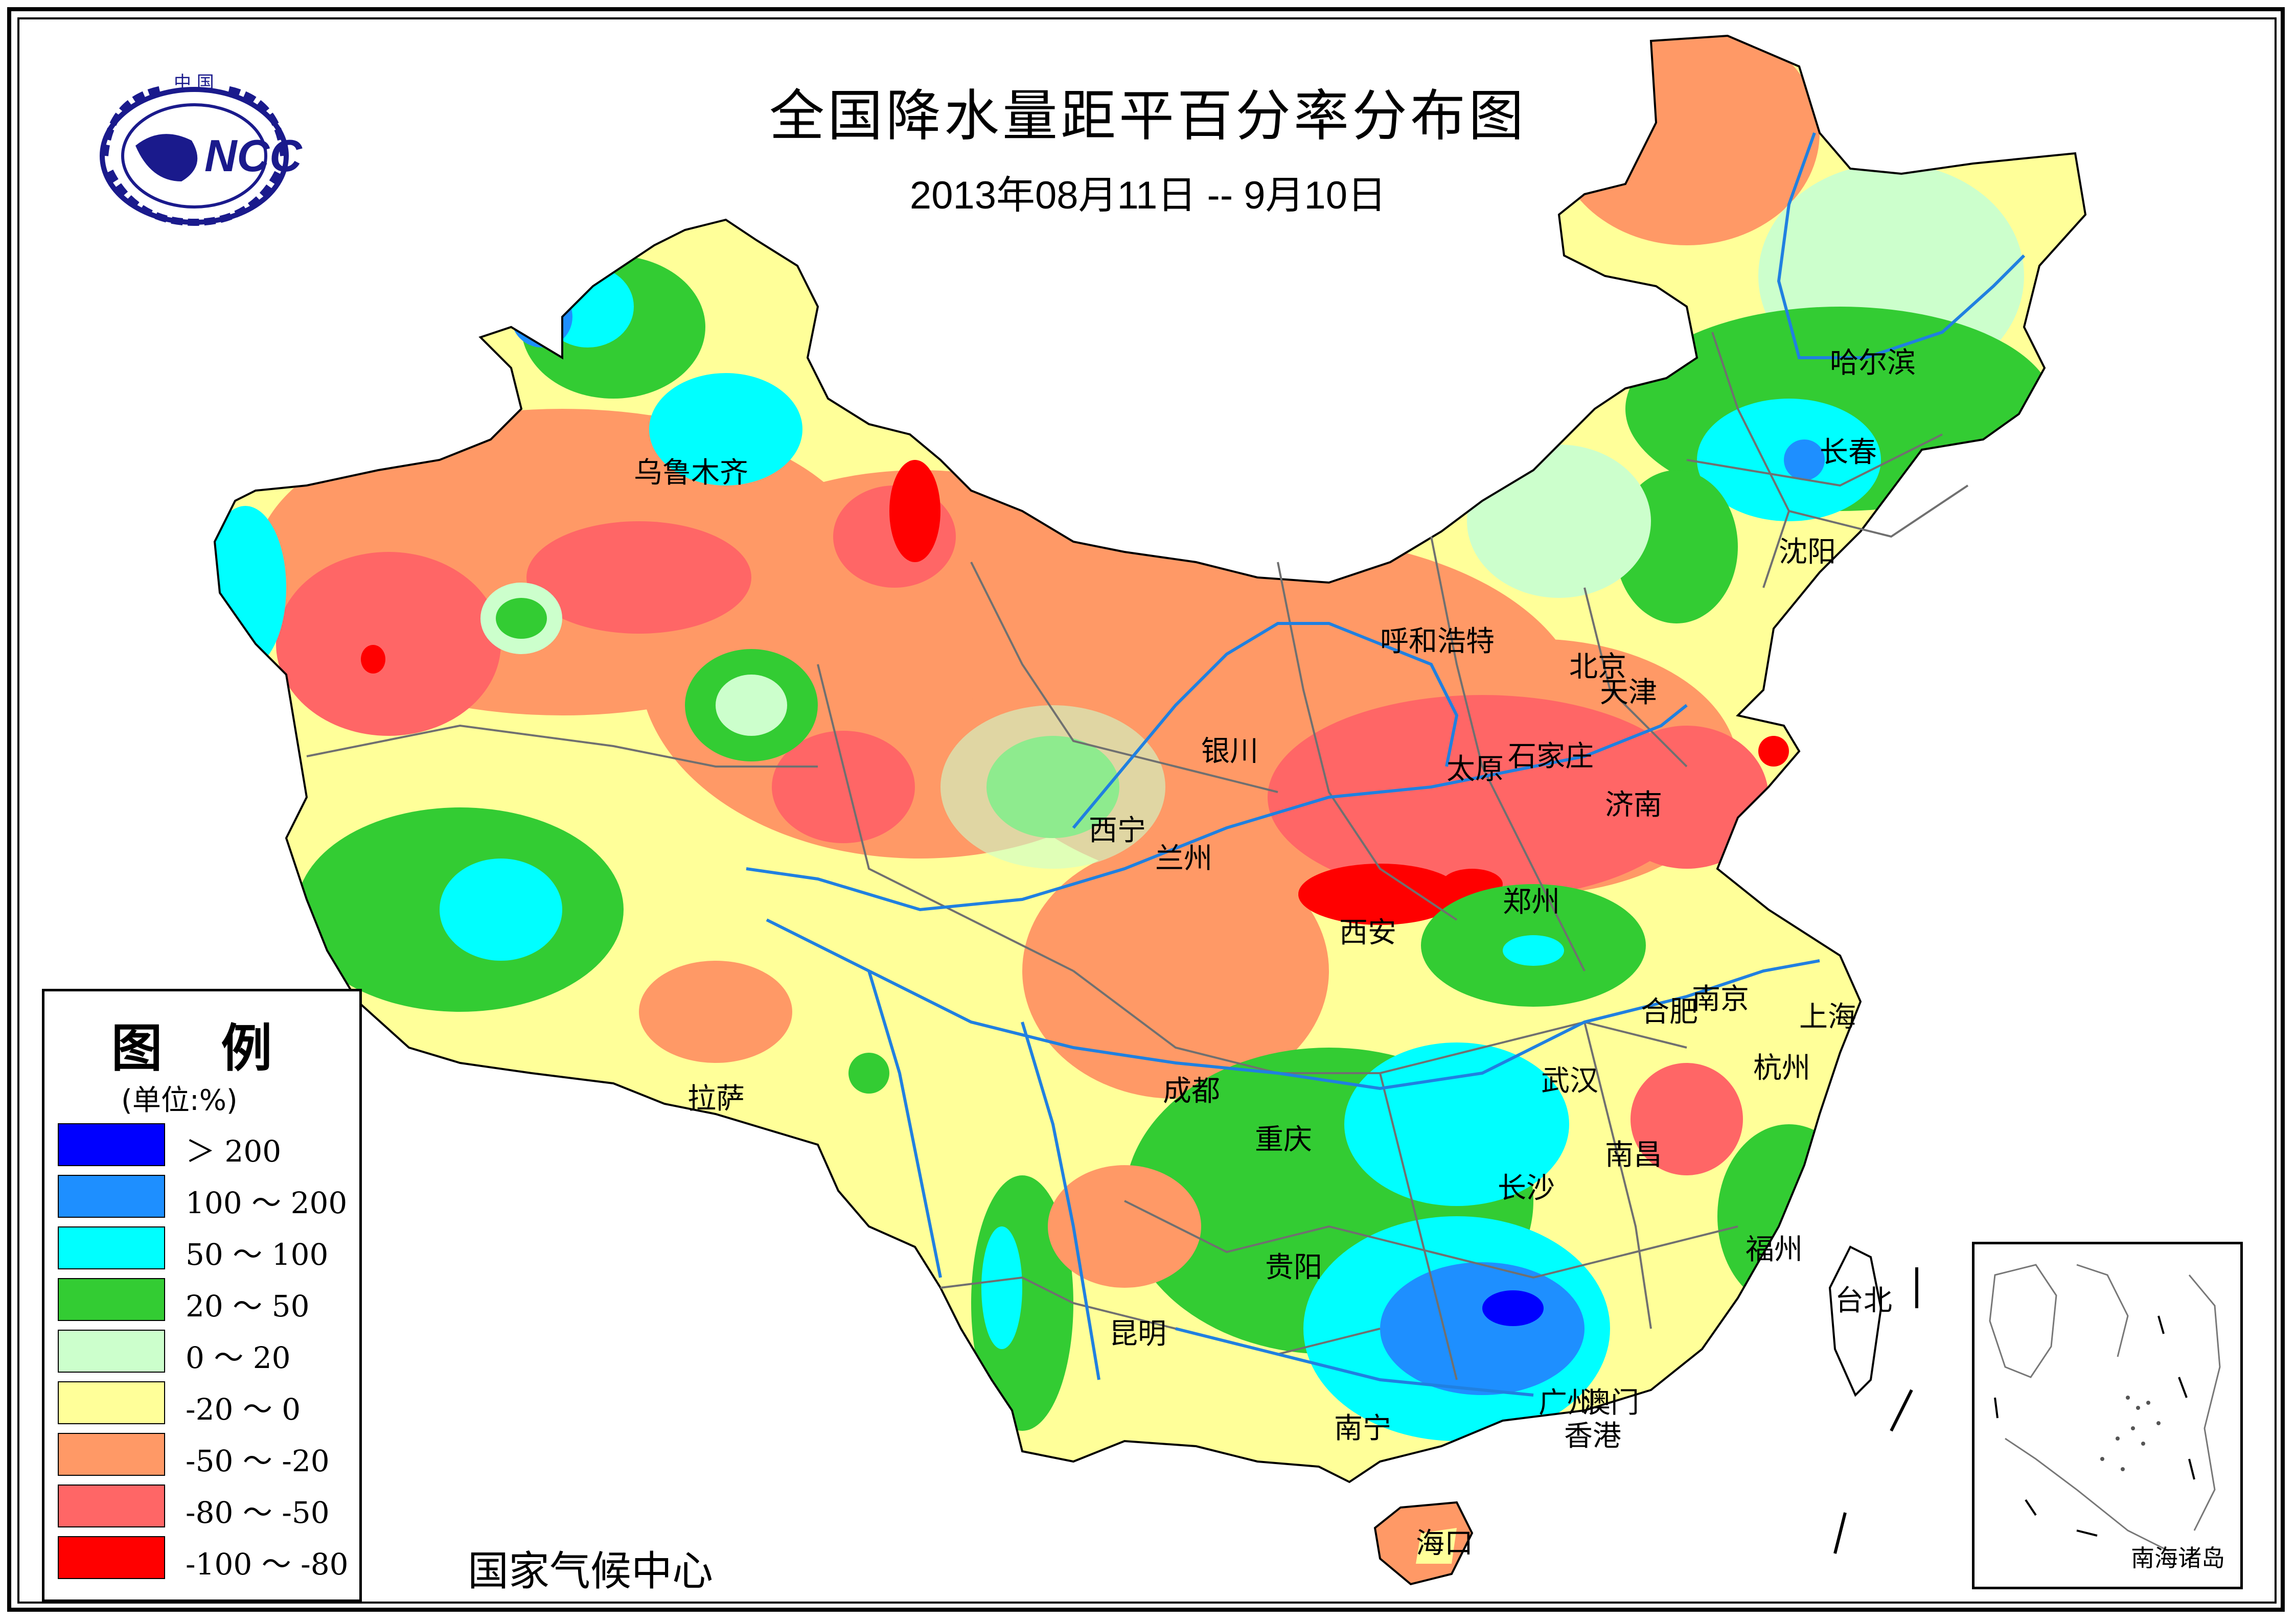 The image size is (2296, 1623). What do you see at coordinates (1669, 1012) in the screenshot?
I see `city-hefei: 合肥` at bounding box center [1669, 1012].